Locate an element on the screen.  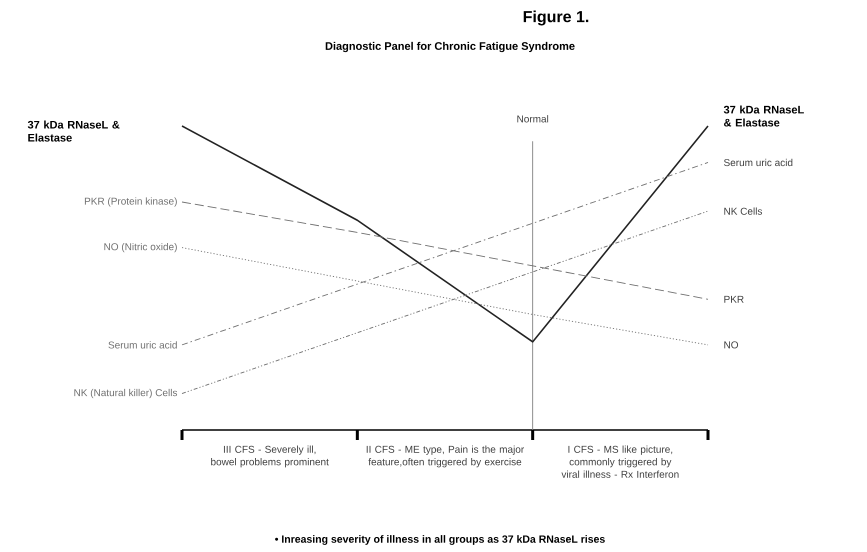
text: III CFS - Severely ill, bowel problems prominent is located at coordinates (270, 457).